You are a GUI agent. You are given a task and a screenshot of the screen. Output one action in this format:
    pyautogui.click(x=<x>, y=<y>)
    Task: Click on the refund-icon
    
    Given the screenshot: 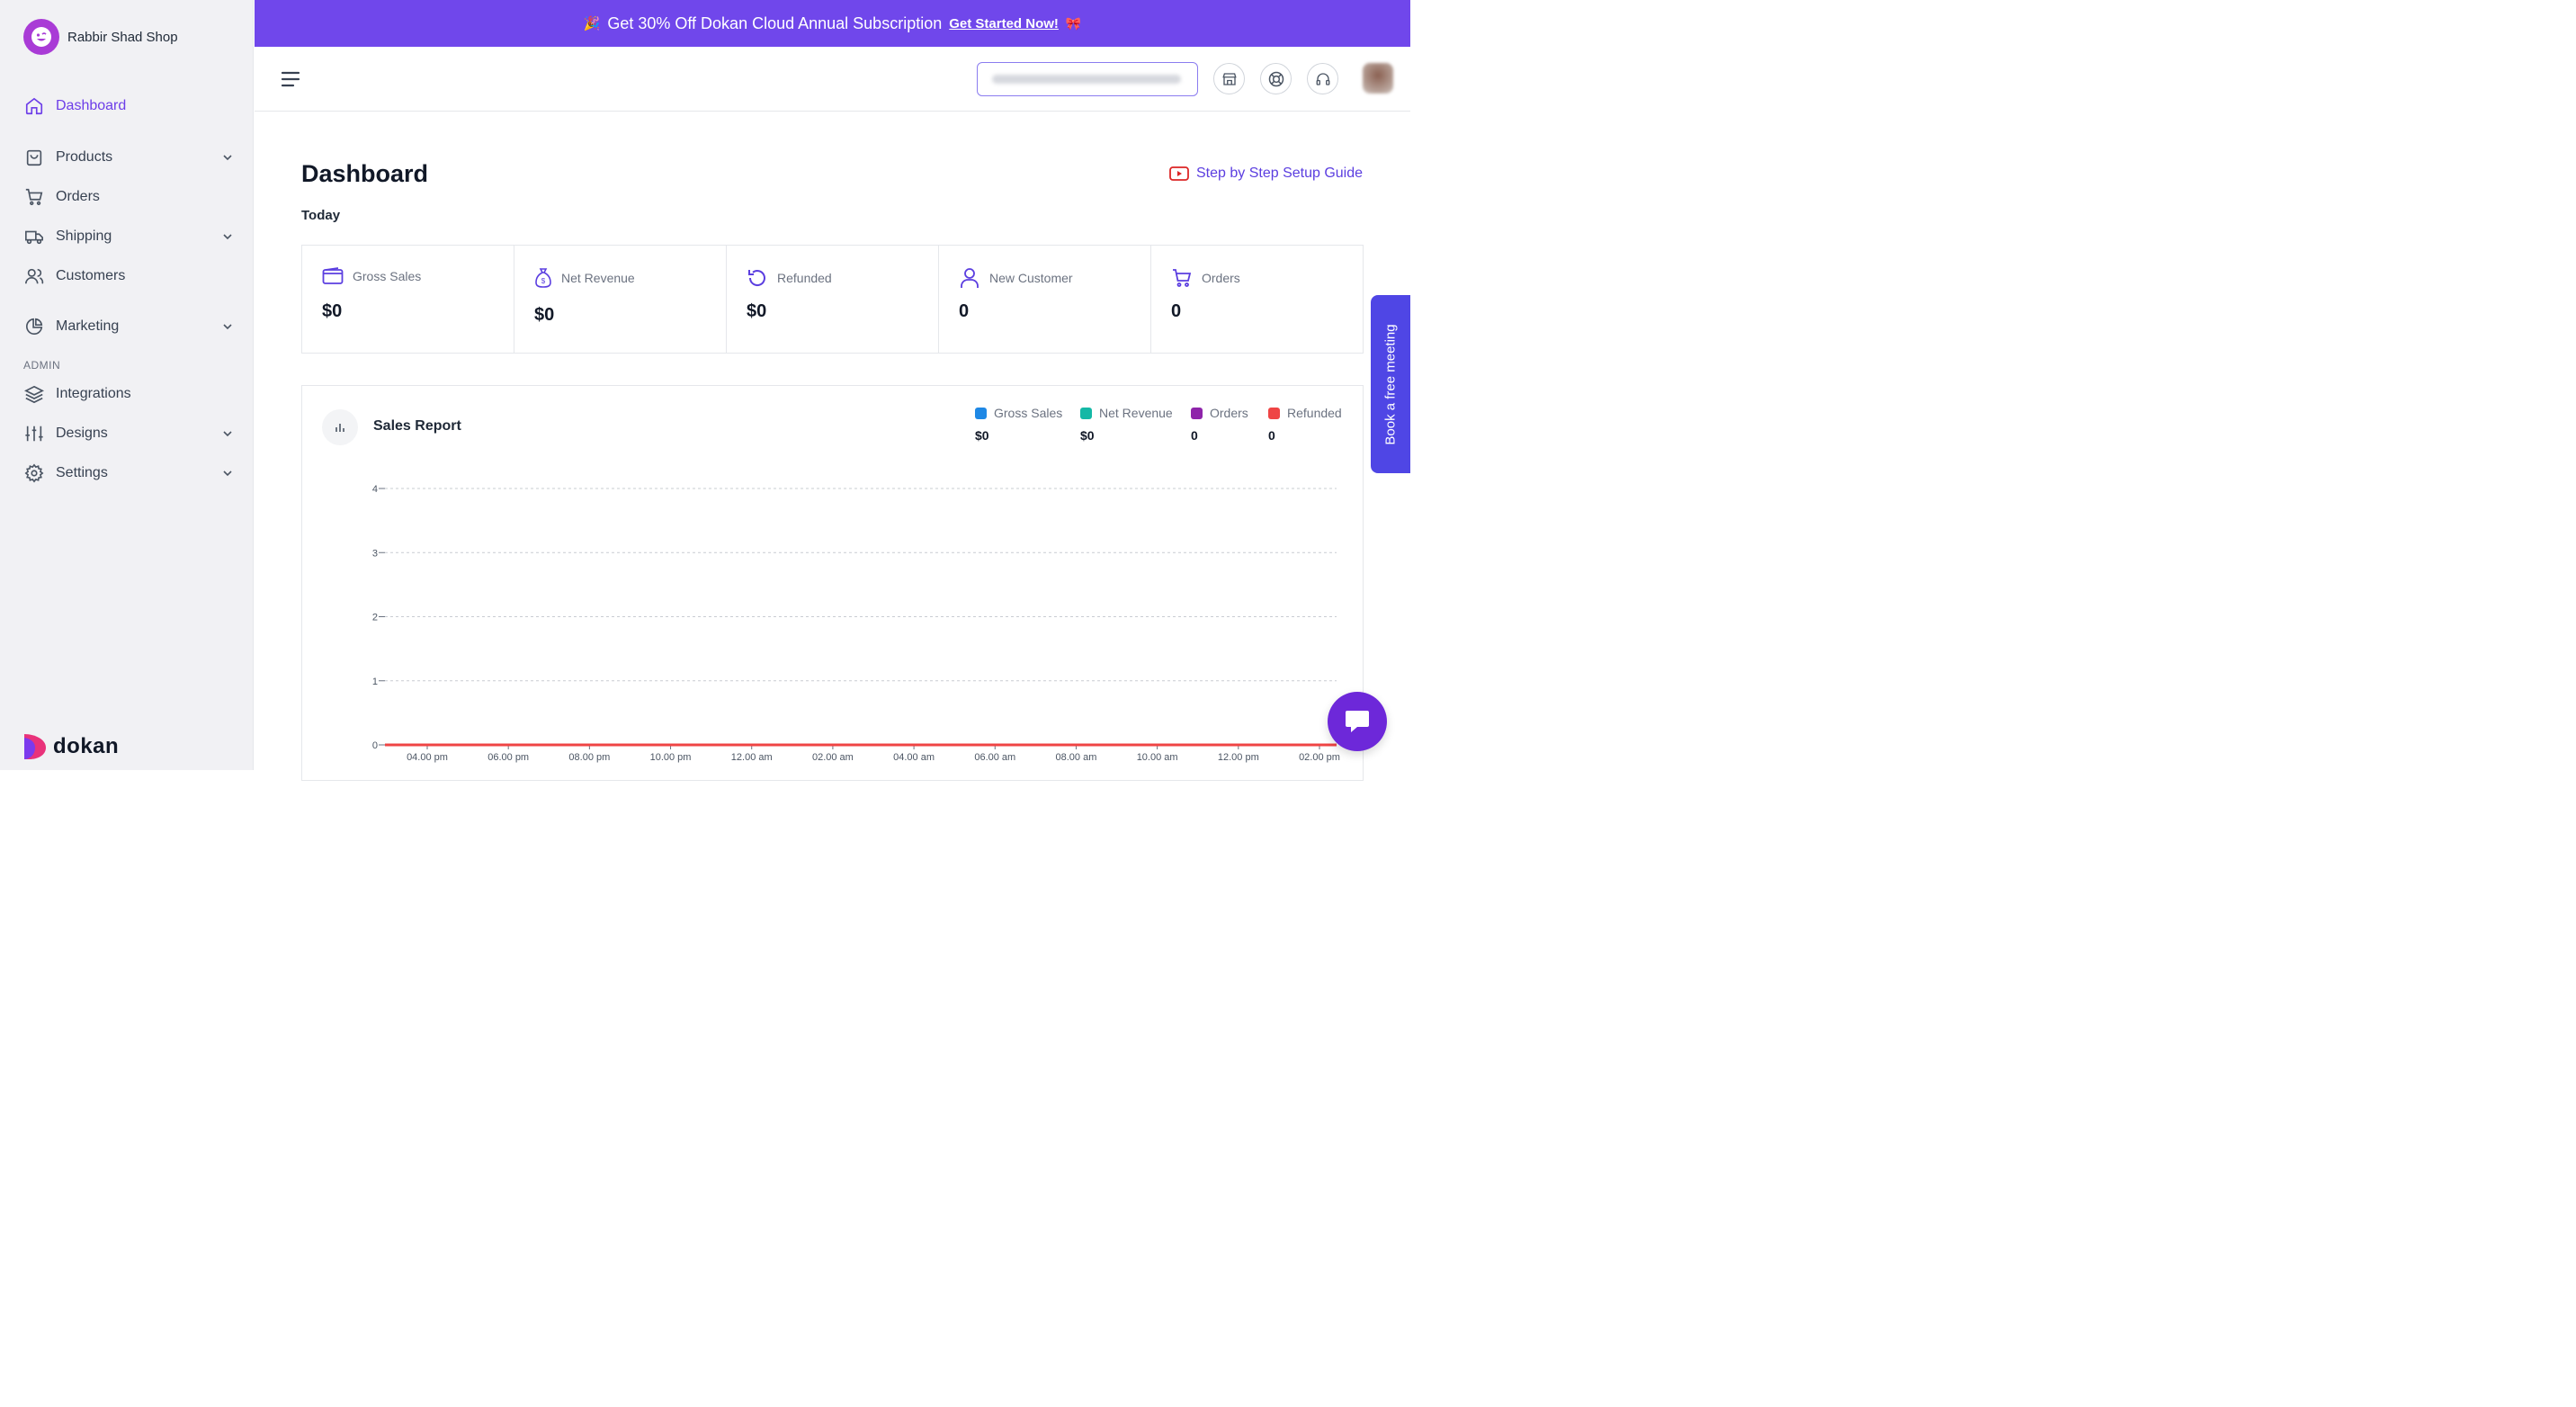 What is the action you would take?
    pyautogui.click(x=756, y=278)
    